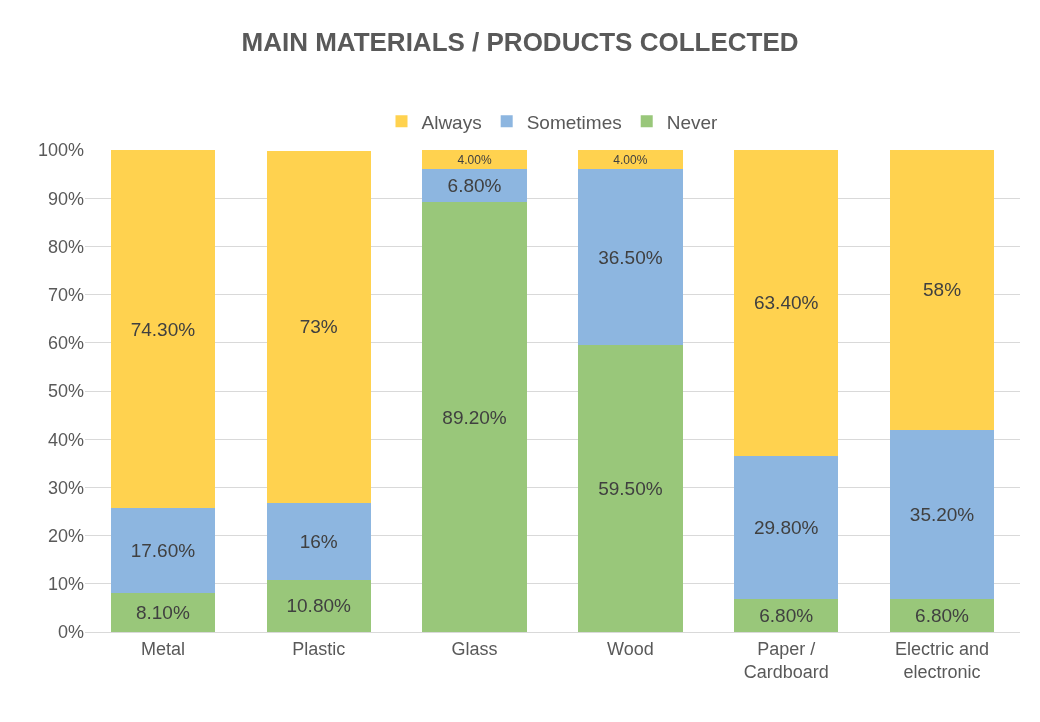 Image resolution: width=1040 pixels, height=722 pixels. I want to click on y-tick-label: 100%, so click(60, 150).